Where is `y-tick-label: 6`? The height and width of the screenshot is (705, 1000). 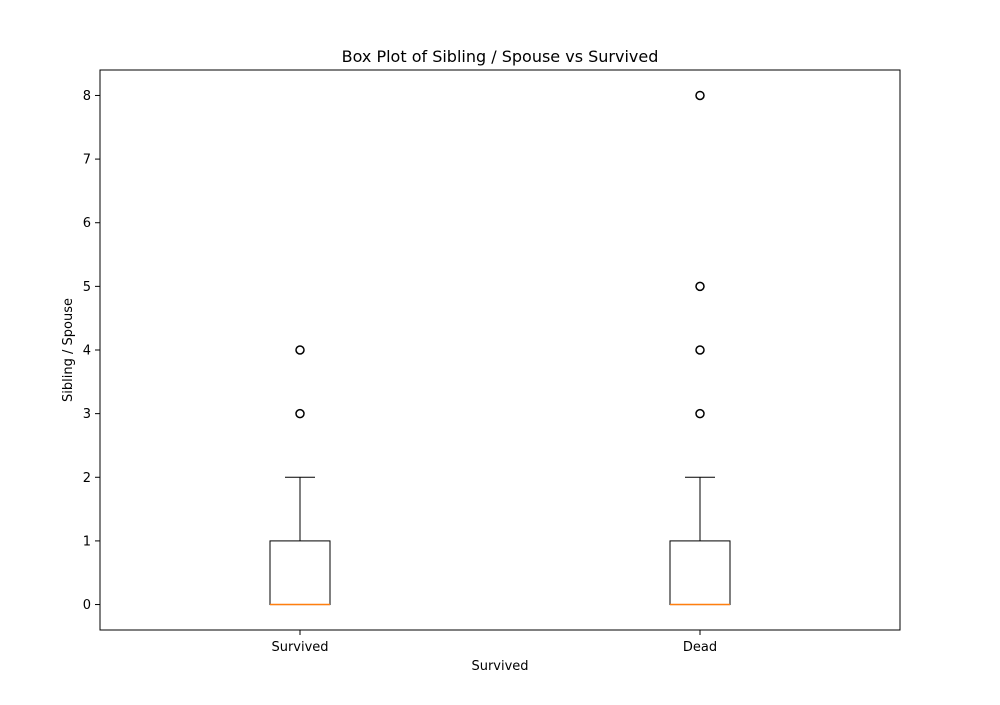
y-tick-label: 6 is located at coordinates (87, 223).